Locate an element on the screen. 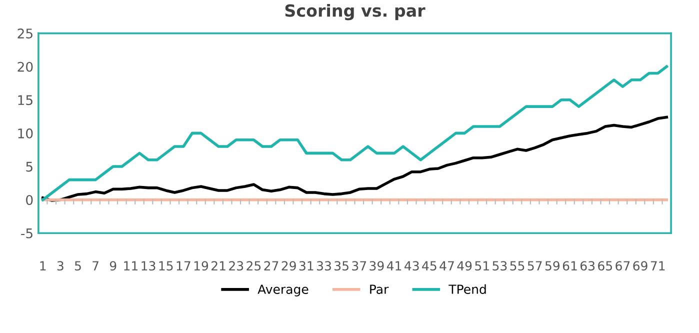  x-tick-label: 51 is located at coordinates (482, 266).